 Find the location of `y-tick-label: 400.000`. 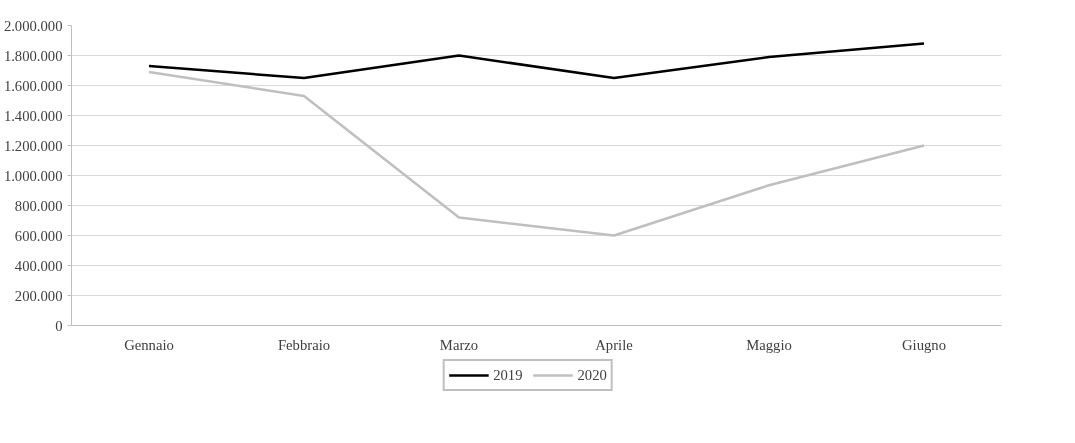

y-tick-label: 400.000 is located at coordinates (38, 265).